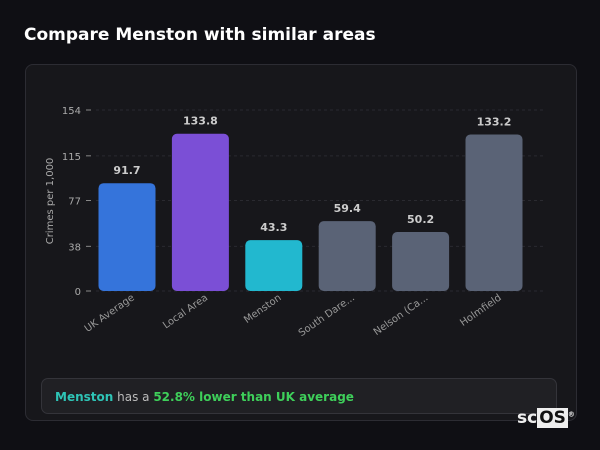 Image resolution: width=600 pixels, height=450 pixels. I want to click on summary-highlight: 52.8% lower than UK average, so click(253, 397).